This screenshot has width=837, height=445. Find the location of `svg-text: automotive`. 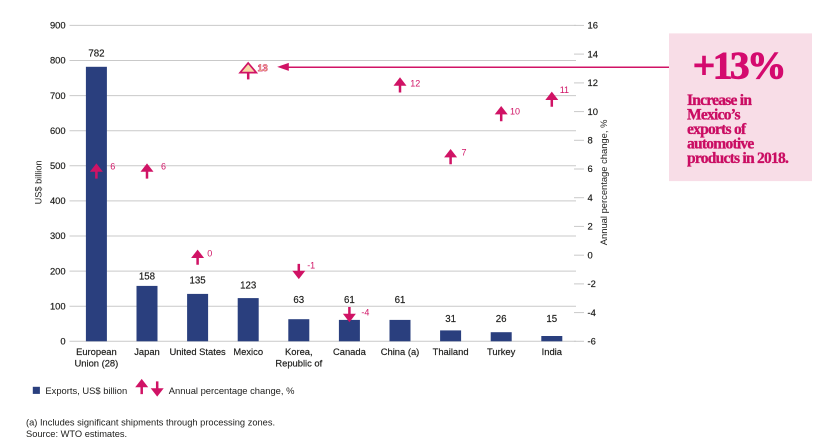

svg-text: automotive is located at coordinates (720, 144).